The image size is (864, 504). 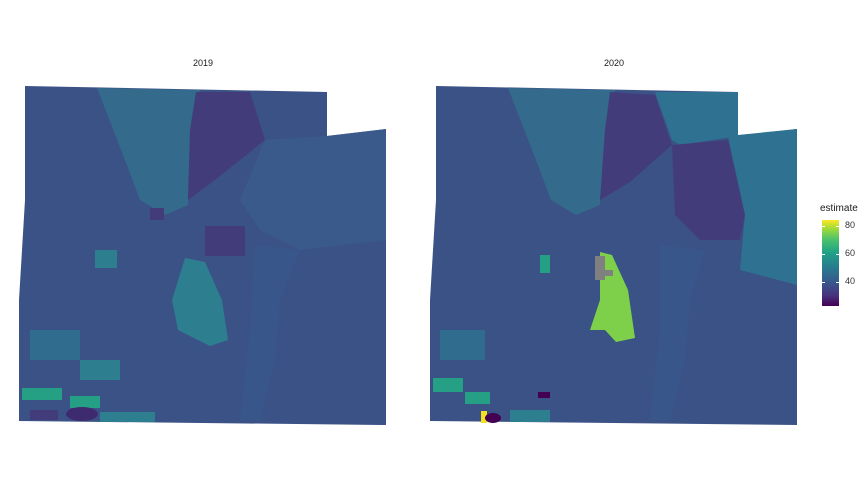 What do you see at coordinates (830, 263) in the screenshot?
I see `legend-colorbar` at bounding box center [830, 263].